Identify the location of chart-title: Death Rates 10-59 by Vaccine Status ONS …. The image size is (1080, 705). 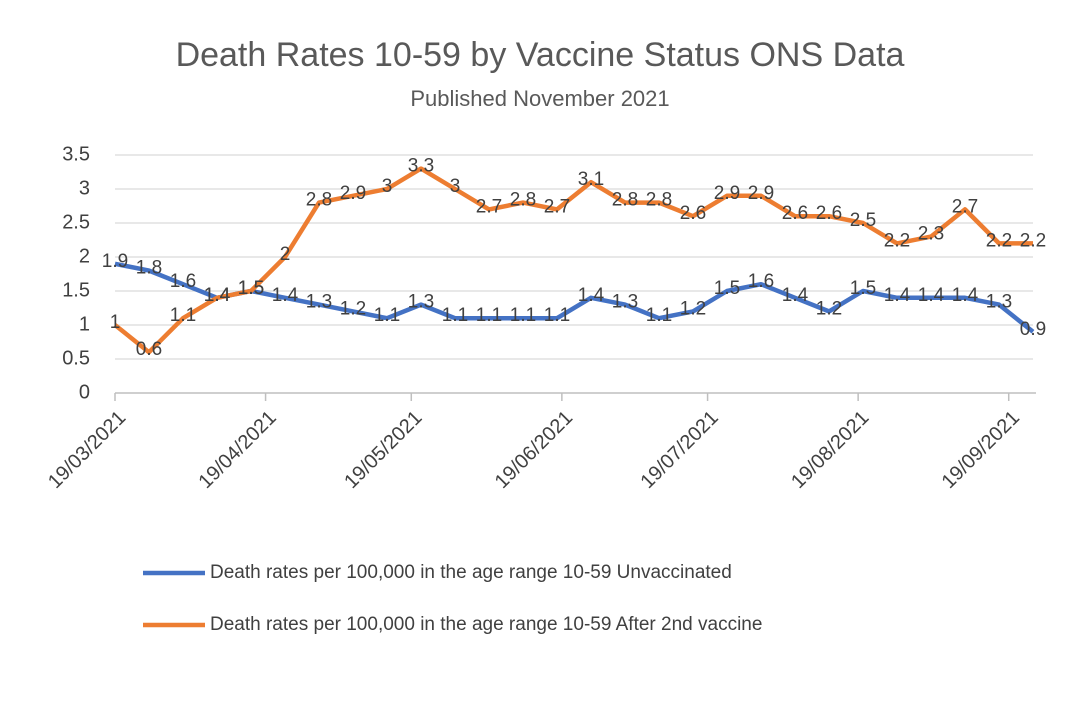
(540, 55).